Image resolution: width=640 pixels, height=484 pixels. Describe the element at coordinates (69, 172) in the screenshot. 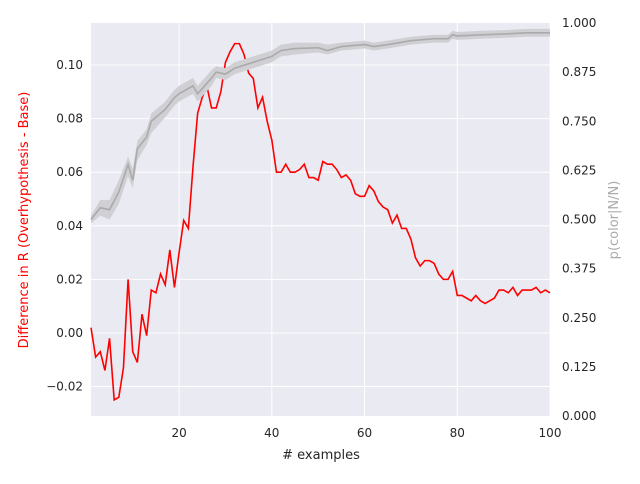

I see `y-tick-label: 0.06` at that location.